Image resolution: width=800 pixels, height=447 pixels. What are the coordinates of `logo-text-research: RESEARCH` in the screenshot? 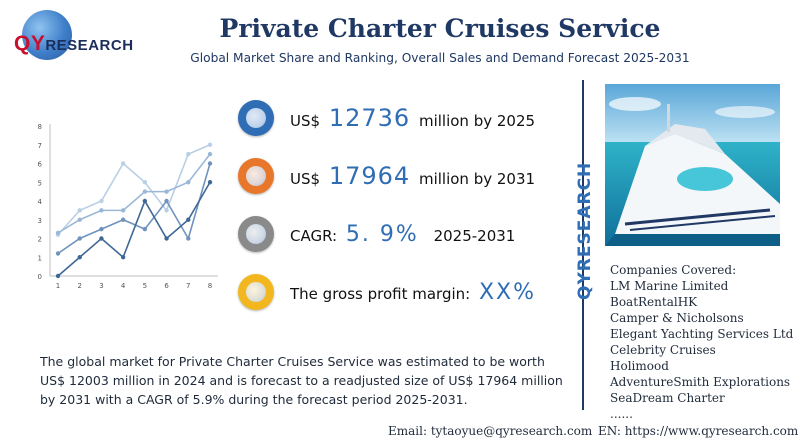 It's located at (89, 45).